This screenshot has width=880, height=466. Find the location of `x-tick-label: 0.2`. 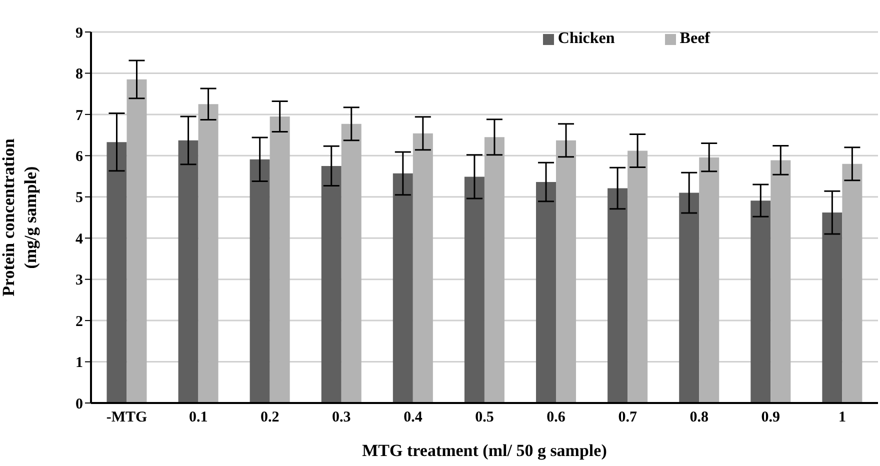

x-tick-label: 0.2 is located at coordinates (270, 418).